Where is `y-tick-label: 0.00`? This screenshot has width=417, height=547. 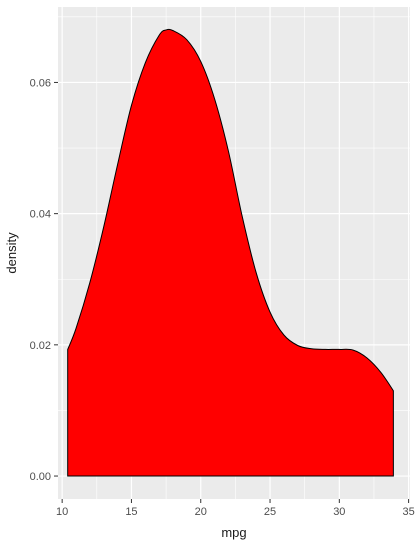
y-tick-label: 0.00 is located at coordinates (40, 477).